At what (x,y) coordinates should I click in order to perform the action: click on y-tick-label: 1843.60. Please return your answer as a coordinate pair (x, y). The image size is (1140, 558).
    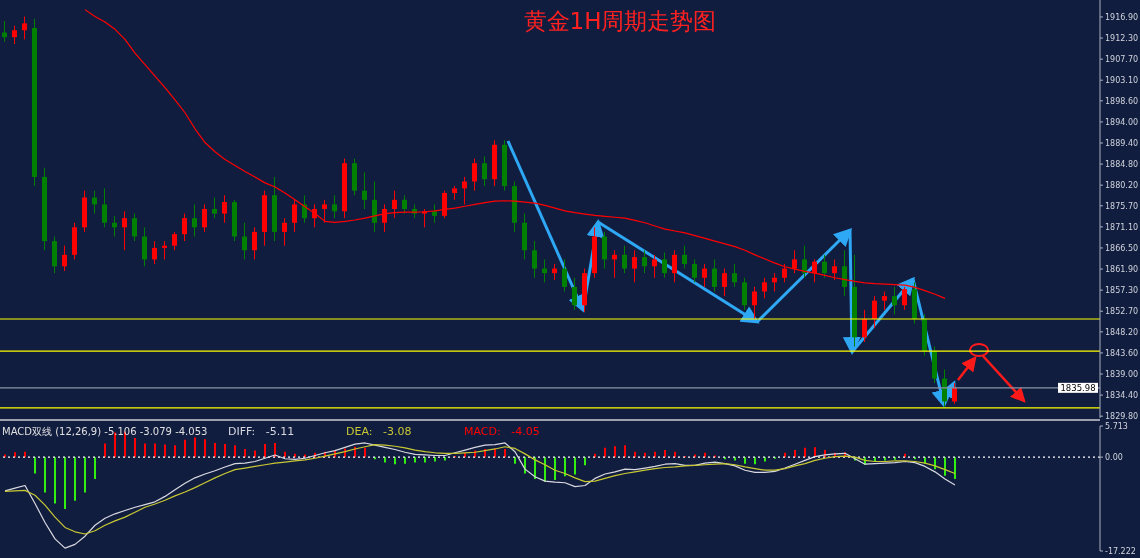
    Looking at the image, I should click on (1122, 353).